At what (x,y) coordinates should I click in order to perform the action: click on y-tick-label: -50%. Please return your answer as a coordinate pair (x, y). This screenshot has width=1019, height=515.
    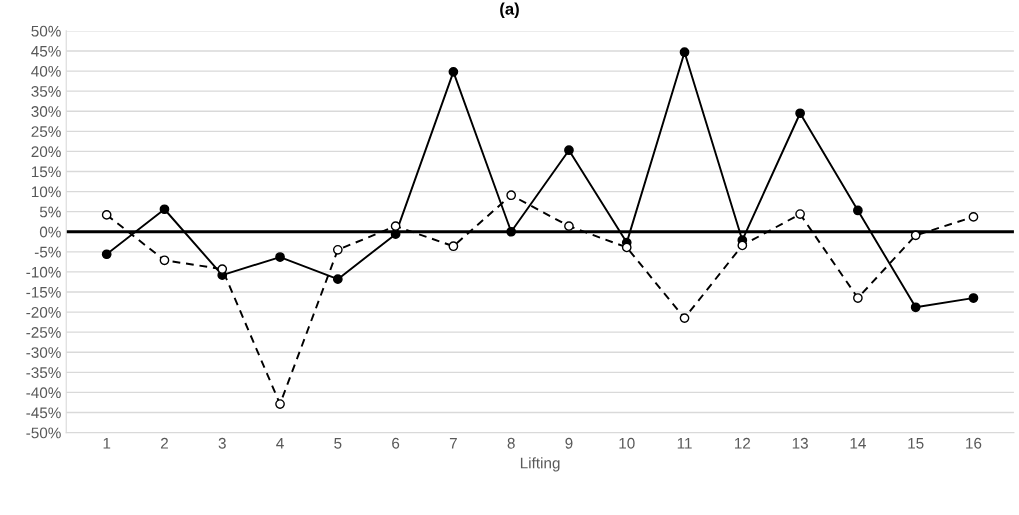
    Looking at the image, I should click on (43, 433).